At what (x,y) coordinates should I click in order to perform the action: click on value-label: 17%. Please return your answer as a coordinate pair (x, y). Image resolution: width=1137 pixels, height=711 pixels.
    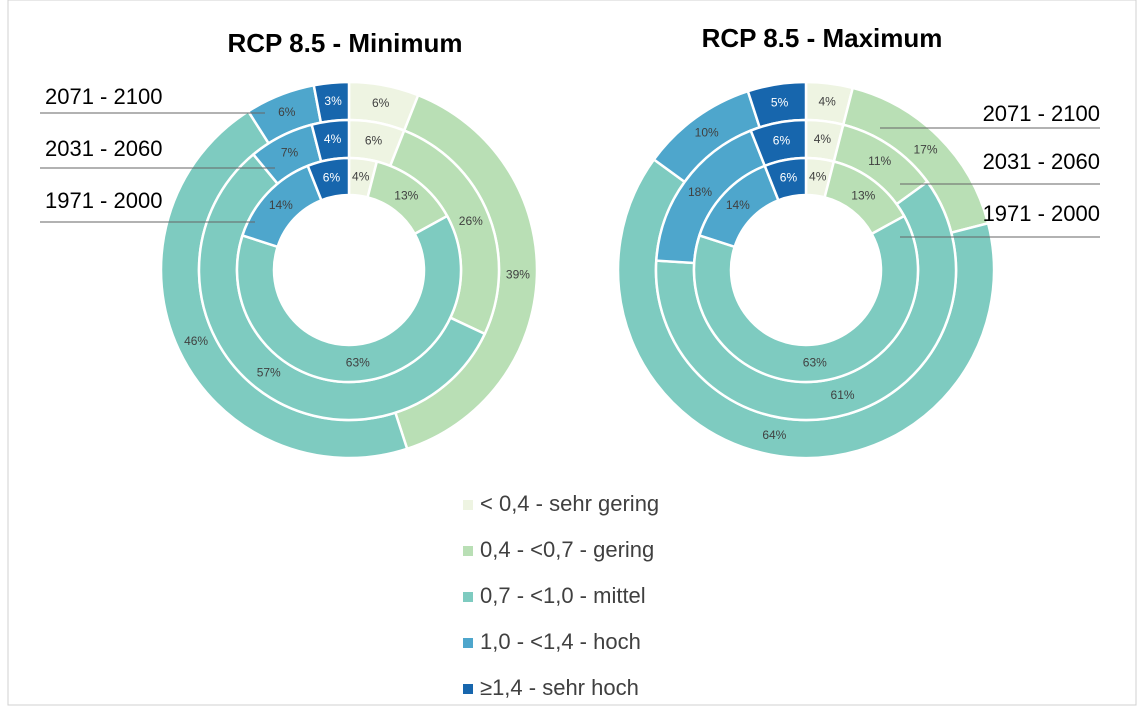
    Looking at the image, I should click on (925, 150).